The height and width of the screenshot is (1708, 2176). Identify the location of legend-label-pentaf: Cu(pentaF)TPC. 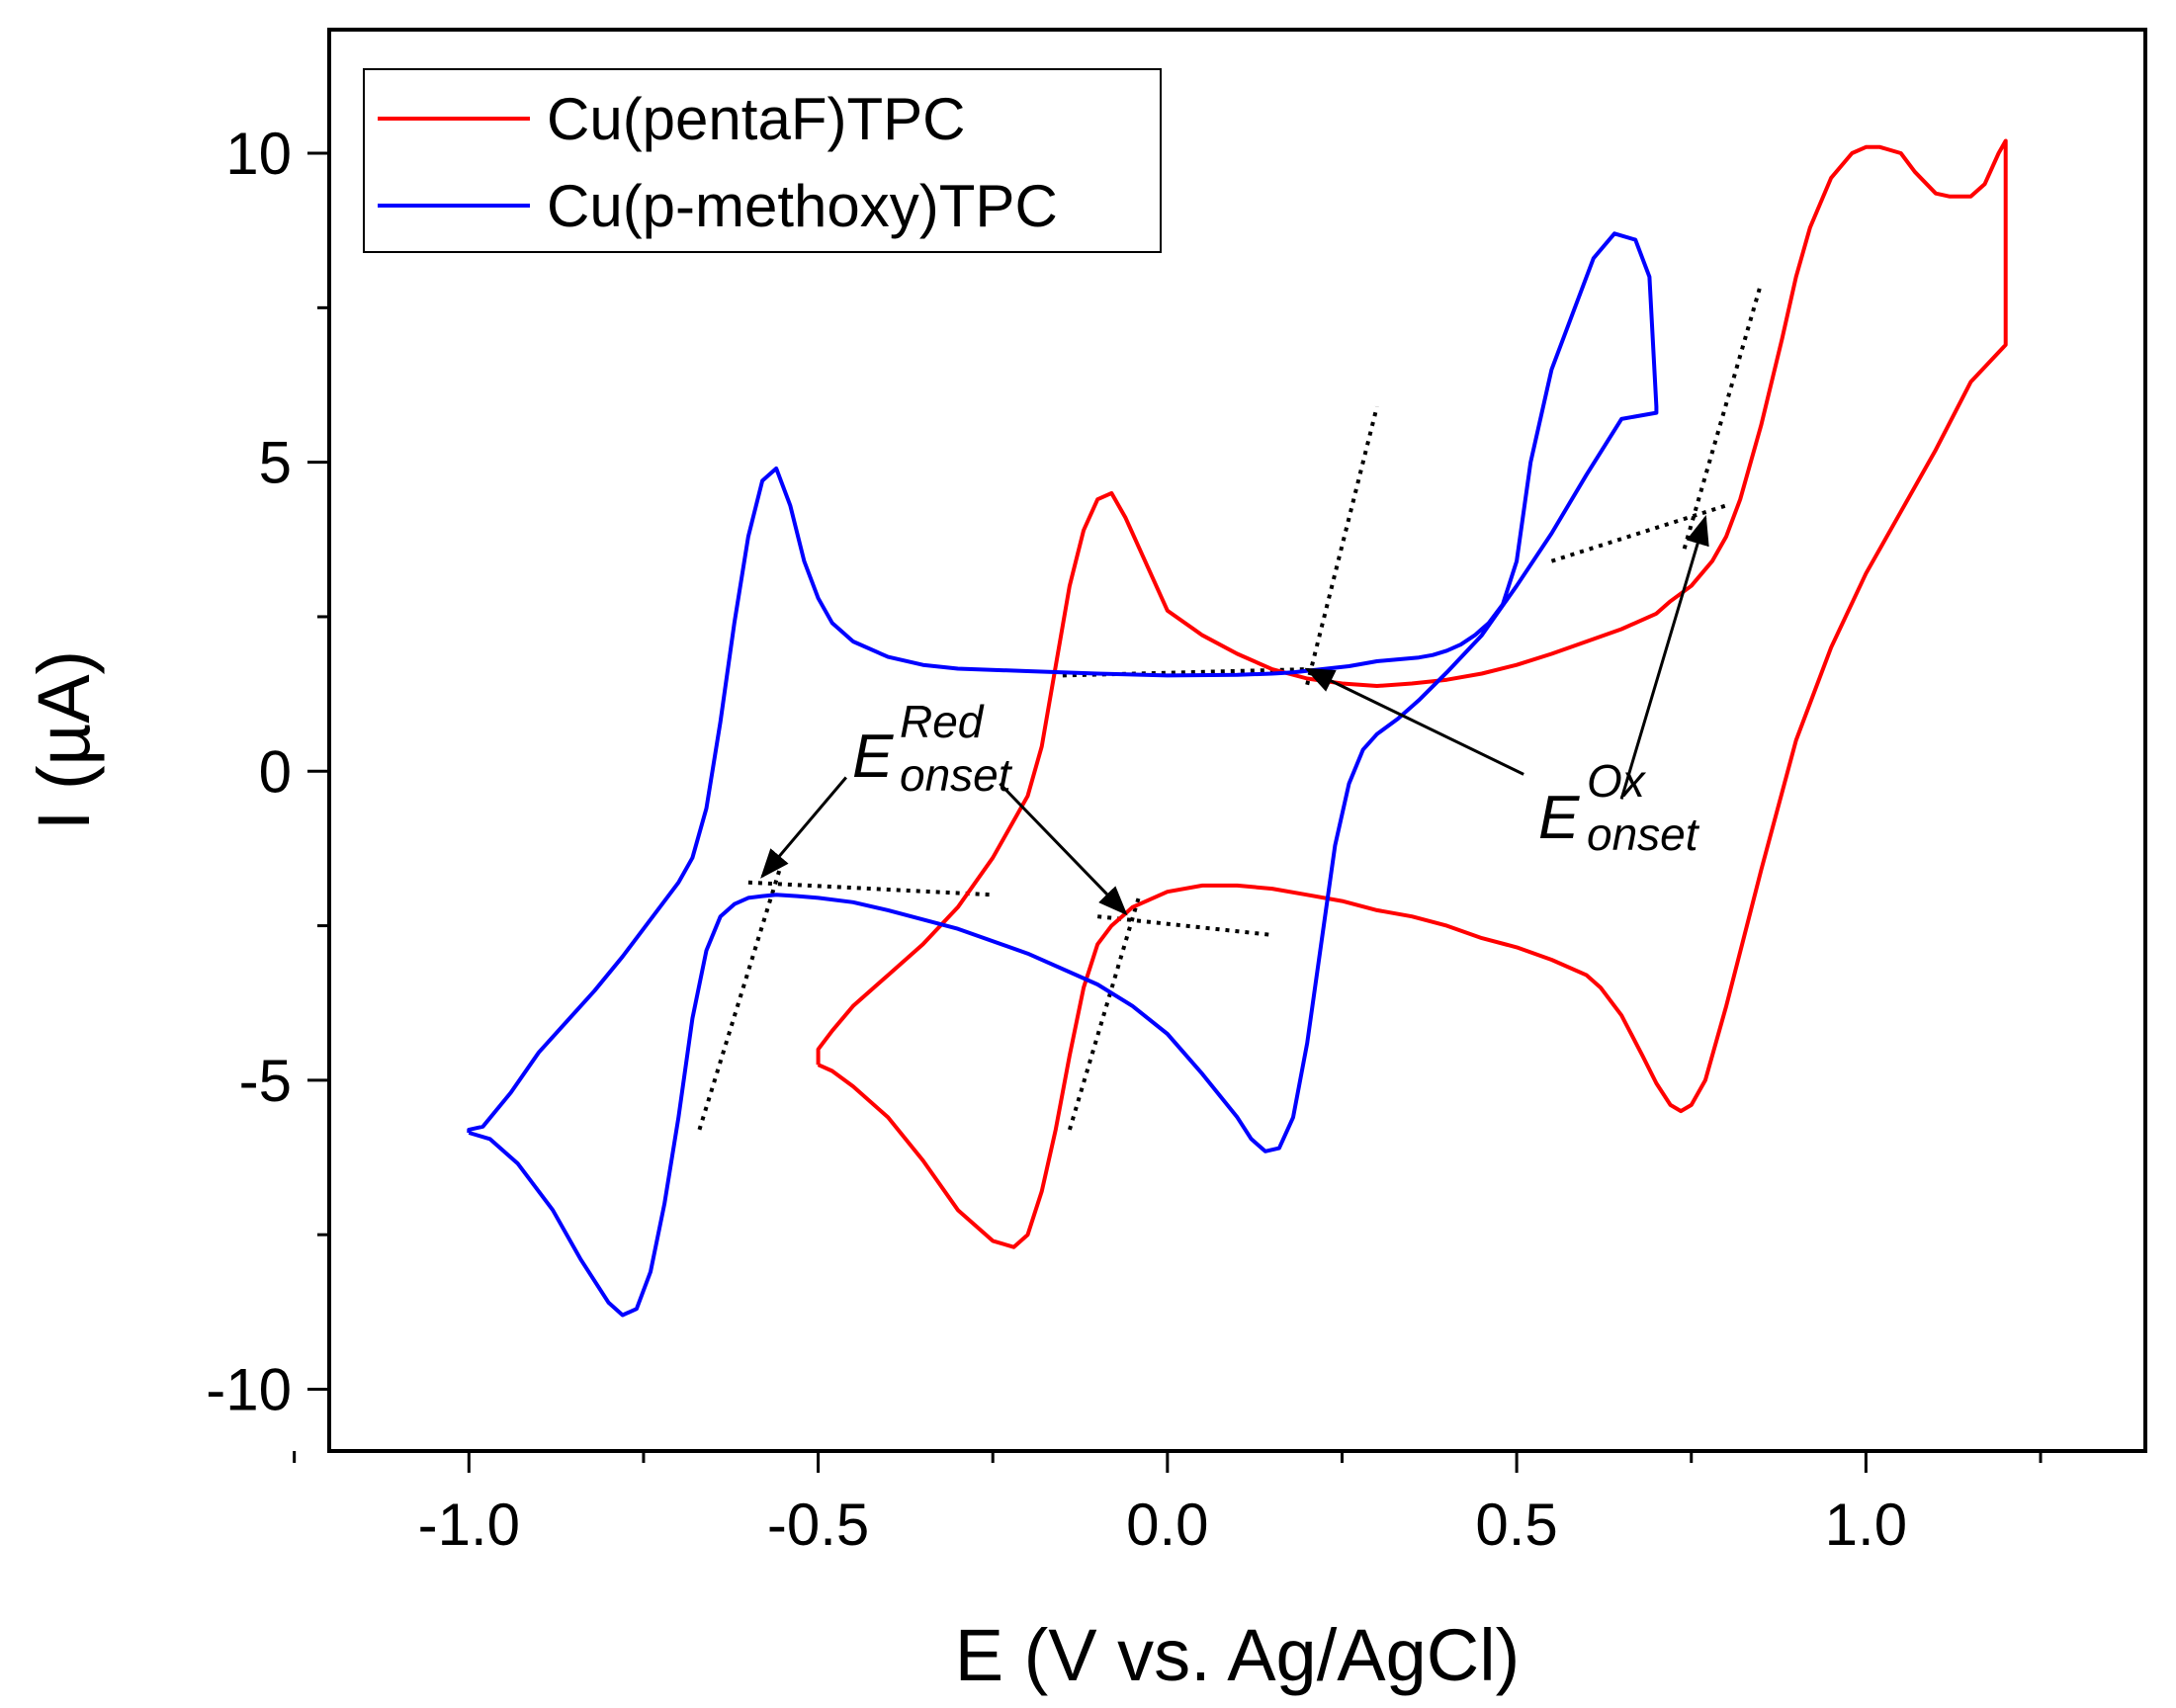
(756, 119).